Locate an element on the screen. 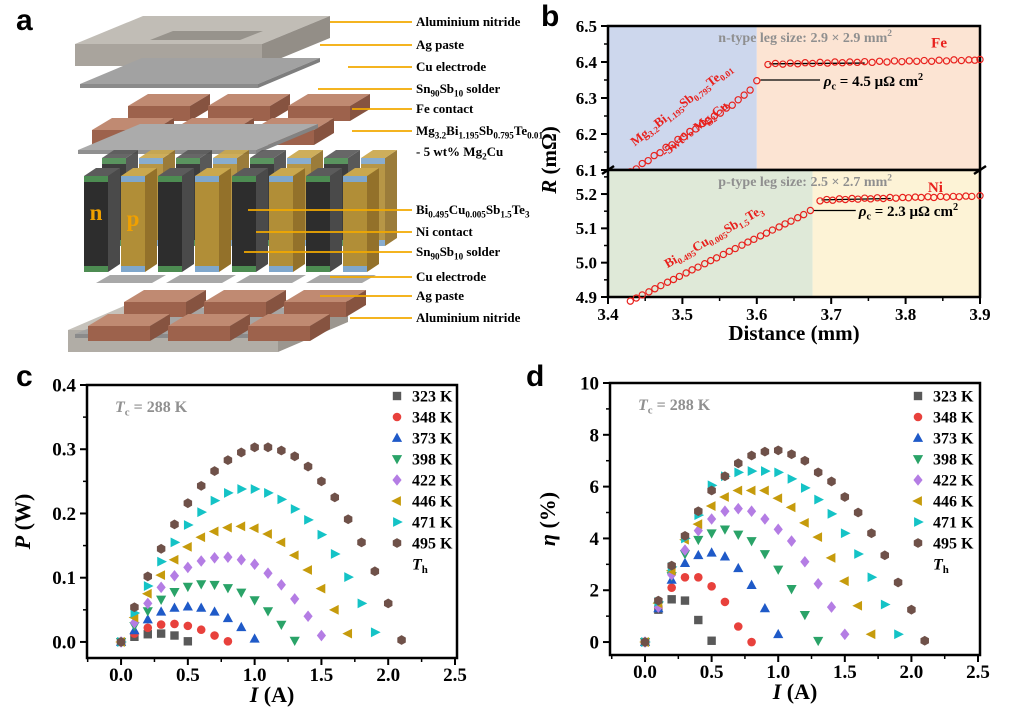 Image resolution: width=1016 pixels, height=720 pixels. y-tick-label: 6.3 is located at coordinates (586, 98).